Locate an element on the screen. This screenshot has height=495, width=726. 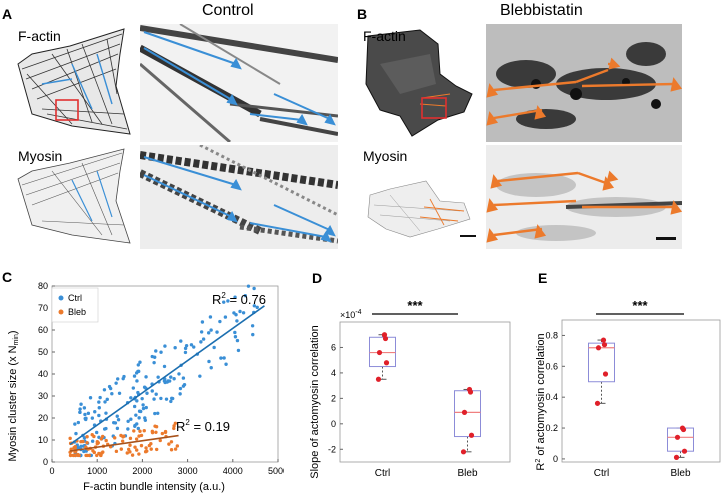
ctrl-fit-line is located at coordinates (167, 375).